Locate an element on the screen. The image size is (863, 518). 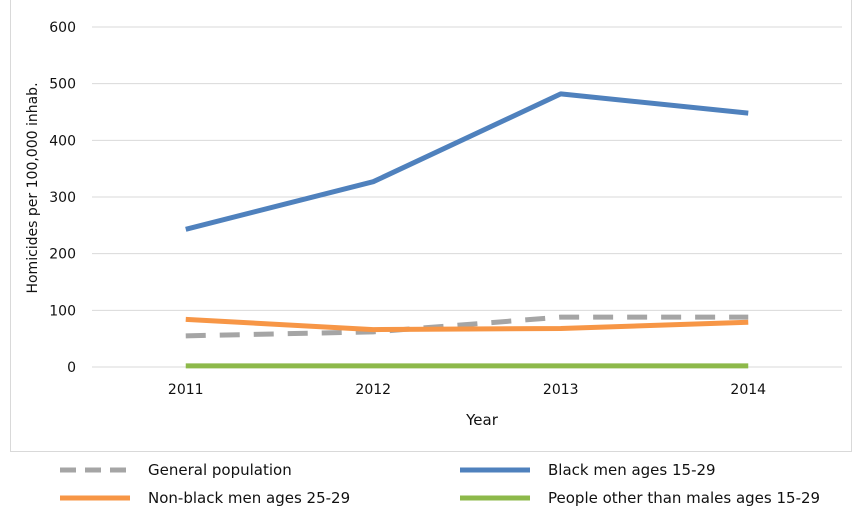
series-line-general-population is located at coordinates (467, 326).